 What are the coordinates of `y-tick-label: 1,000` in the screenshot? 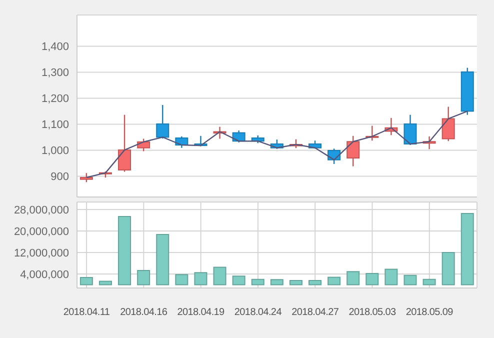 It's located at (55, 151).